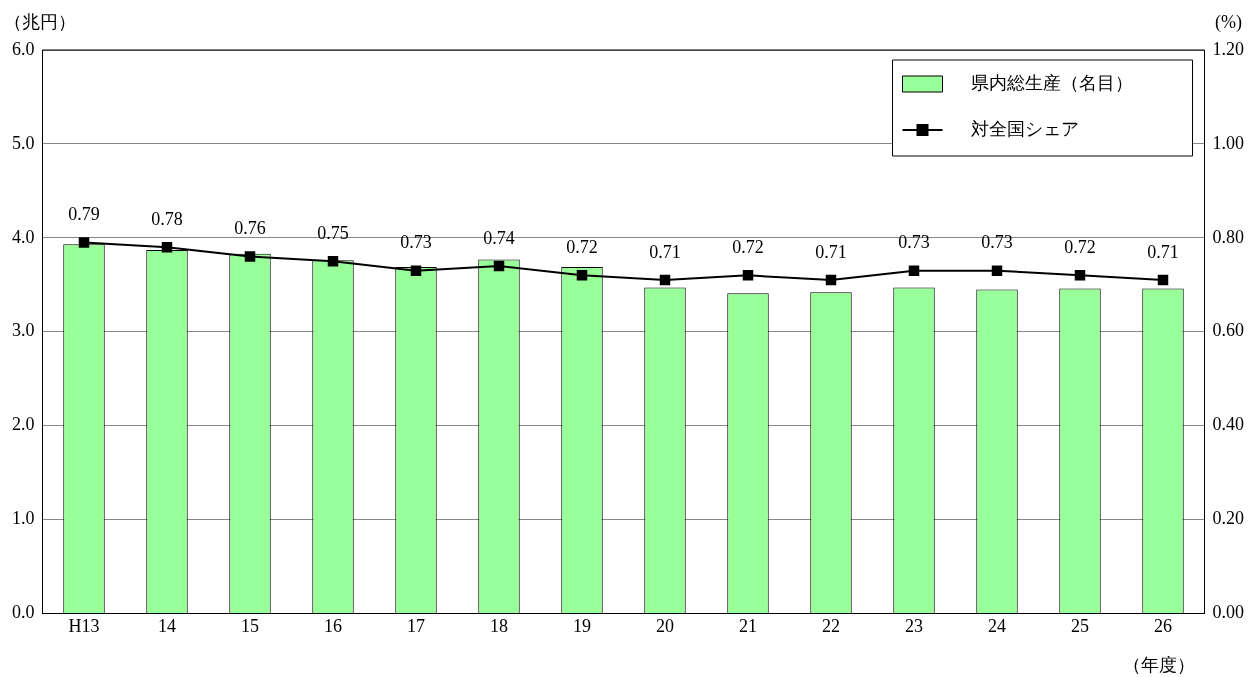 This screenshot has height=677, width=1258. Describe the element at coordinates (23, 612) in the screenshot. I see `y-tick-label: 0.0` at that location.